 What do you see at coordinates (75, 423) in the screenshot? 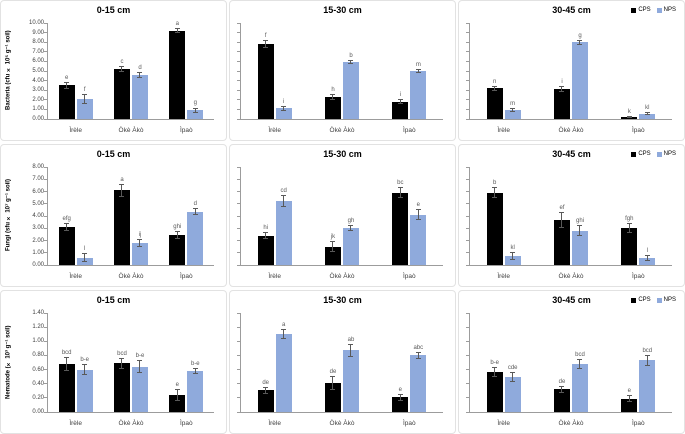
I see `x-category-label: Ìrèle` at bounding box center [75, 423].